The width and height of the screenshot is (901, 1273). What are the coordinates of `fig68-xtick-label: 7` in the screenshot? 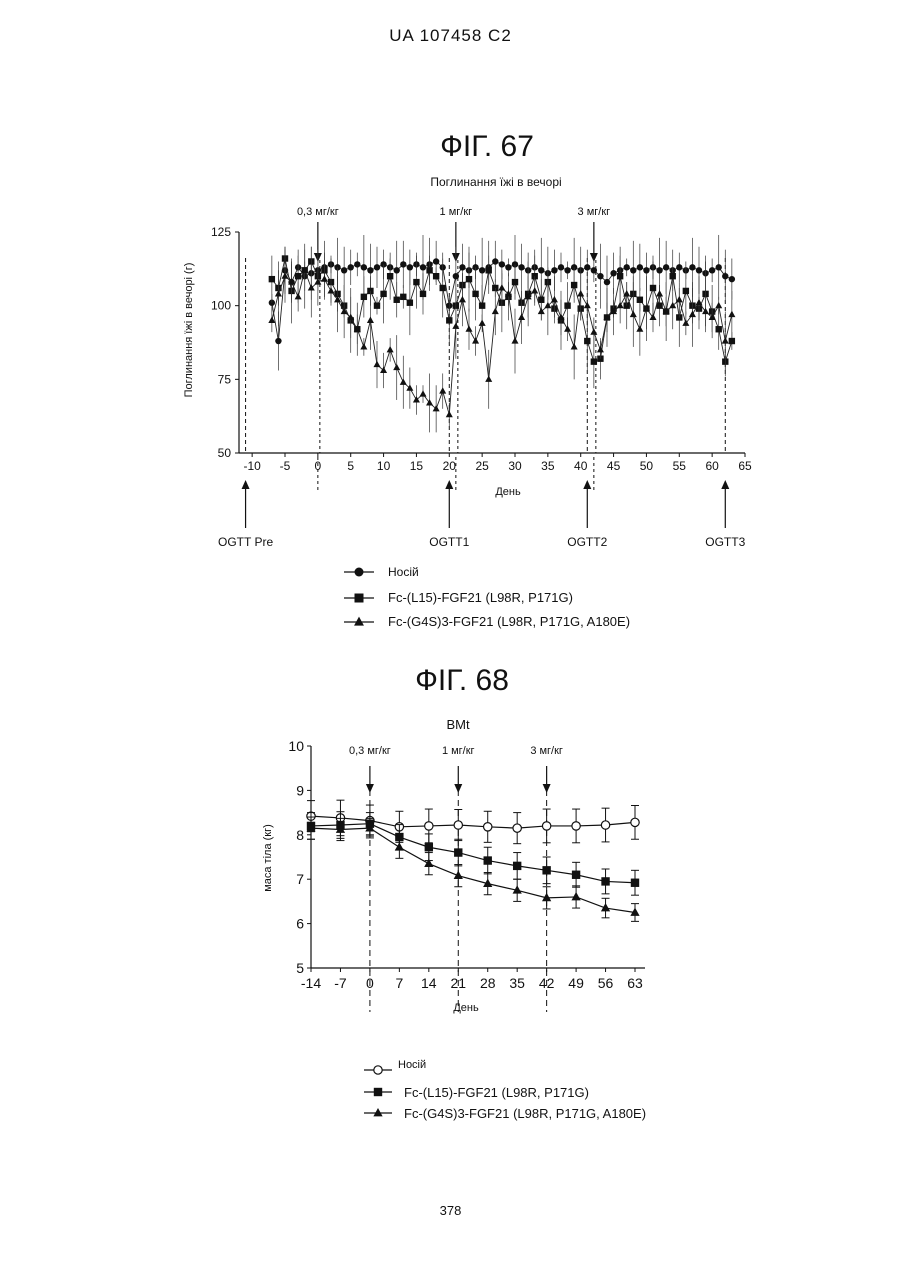 It's located at (399, 983).